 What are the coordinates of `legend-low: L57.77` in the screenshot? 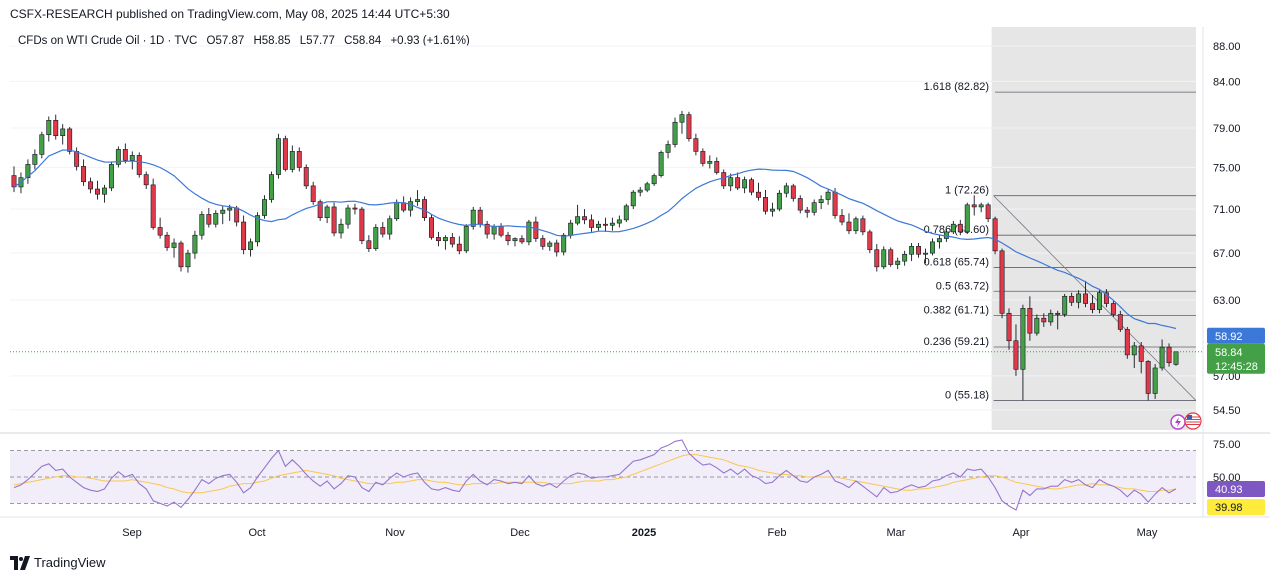 It's located at (317, 41).